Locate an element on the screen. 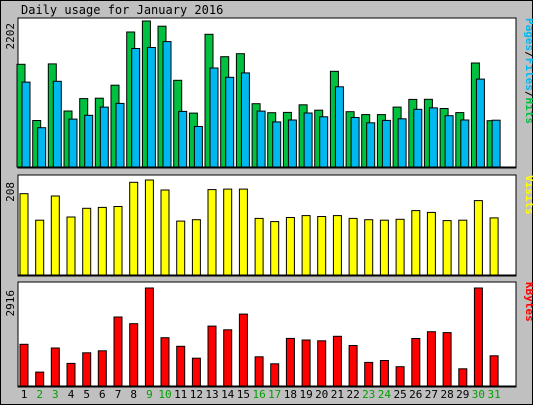 This screenshot has width=533, height=405. x-tick-label: 24 is located at coordinates (385, 394).